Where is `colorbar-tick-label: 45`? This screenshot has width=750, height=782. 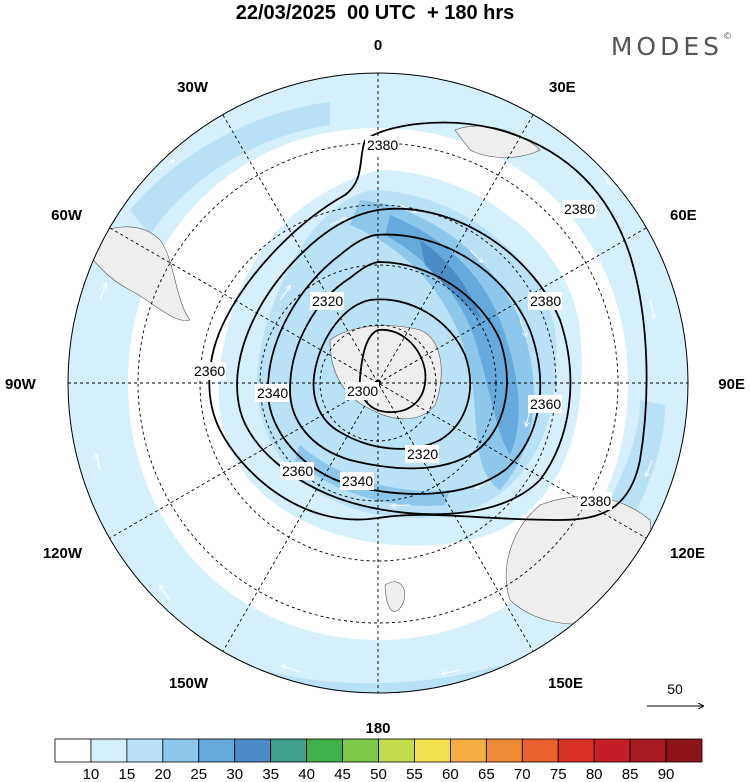
colorbar-tick-label: 45 is located at coordinates (342, 774).